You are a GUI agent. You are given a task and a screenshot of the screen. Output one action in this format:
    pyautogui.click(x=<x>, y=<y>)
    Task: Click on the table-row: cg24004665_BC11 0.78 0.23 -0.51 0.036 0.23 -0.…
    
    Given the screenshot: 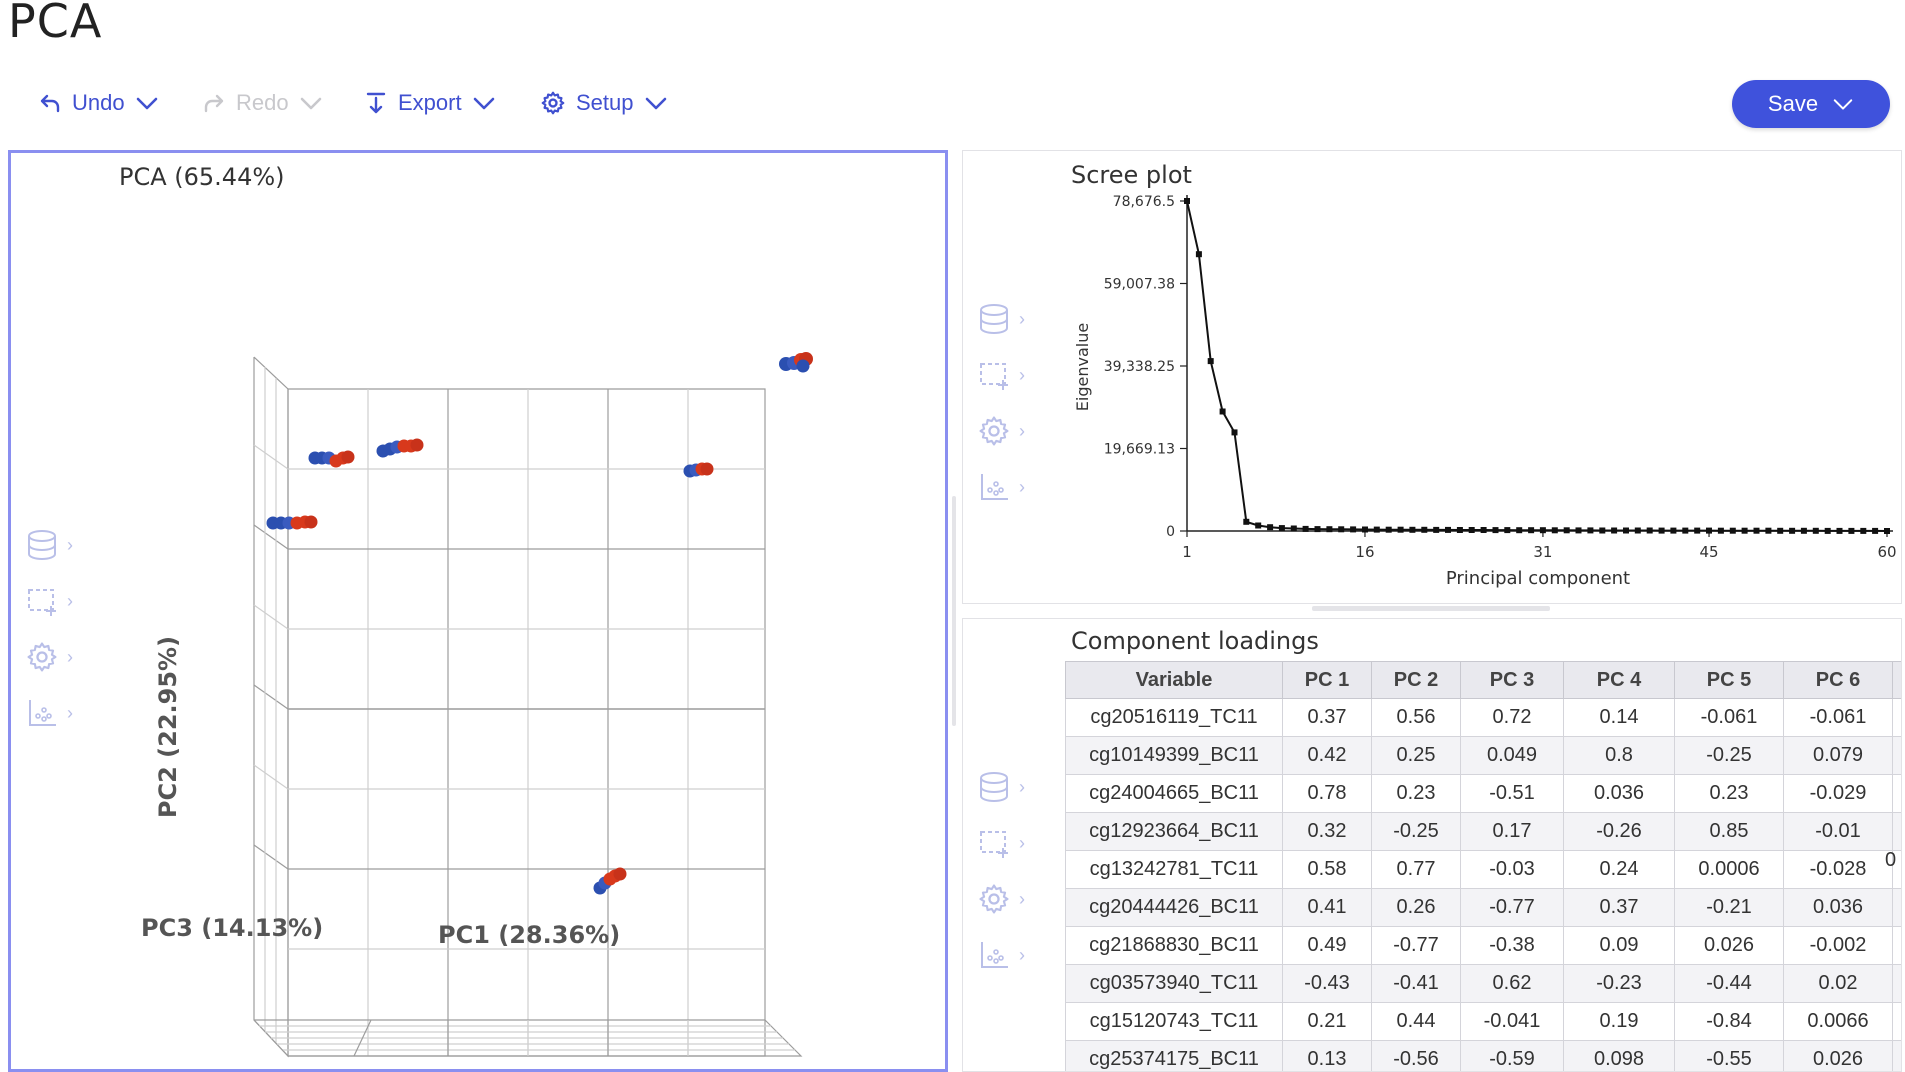 What is the action you would take?
    pyautogui.click(x=1483, y=793)
    